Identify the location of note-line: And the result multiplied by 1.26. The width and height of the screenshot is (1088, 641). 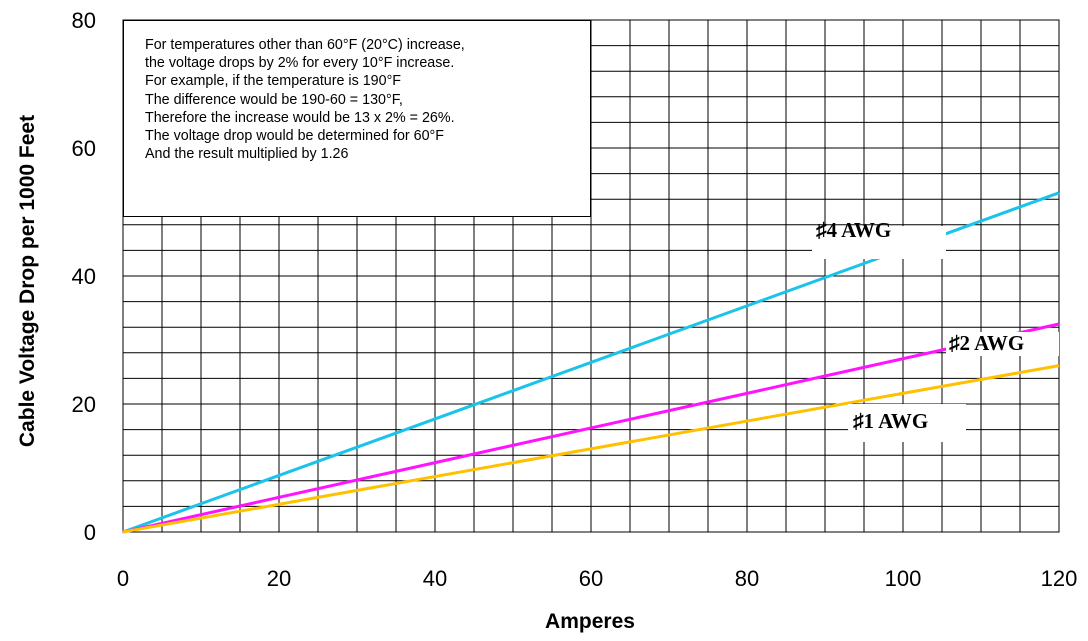
(247, 154).